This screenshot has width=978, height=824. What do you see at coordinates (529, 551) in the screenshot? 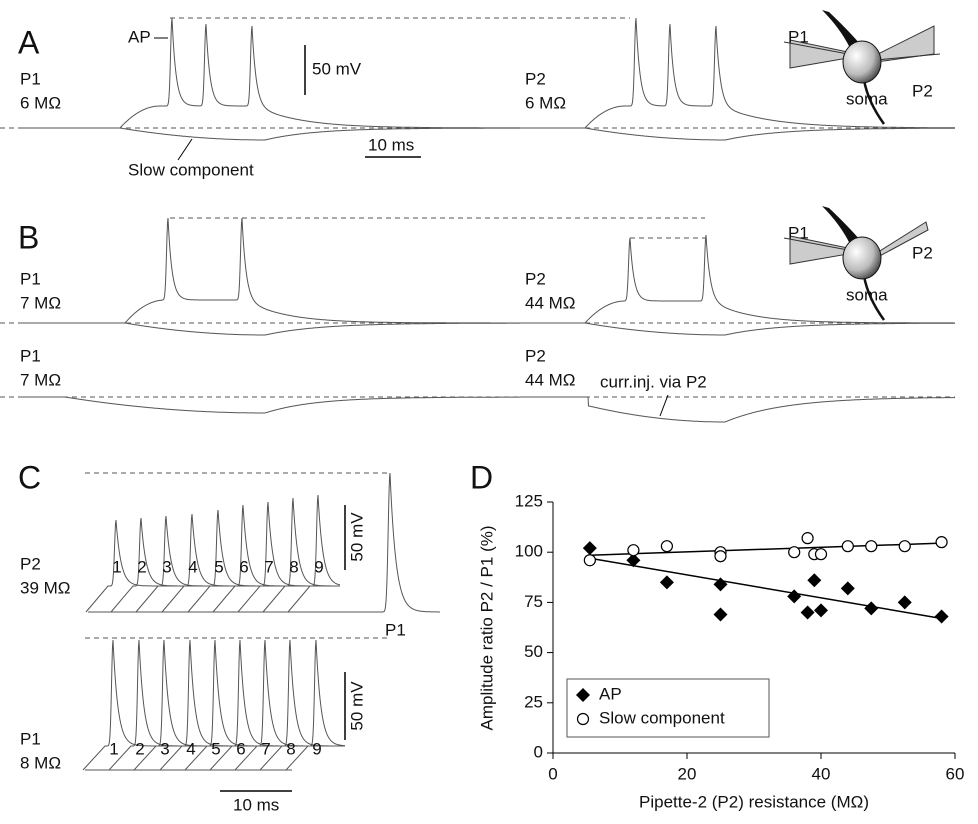
I see `y-tick-label: 100` at bounding box center [529, 551].